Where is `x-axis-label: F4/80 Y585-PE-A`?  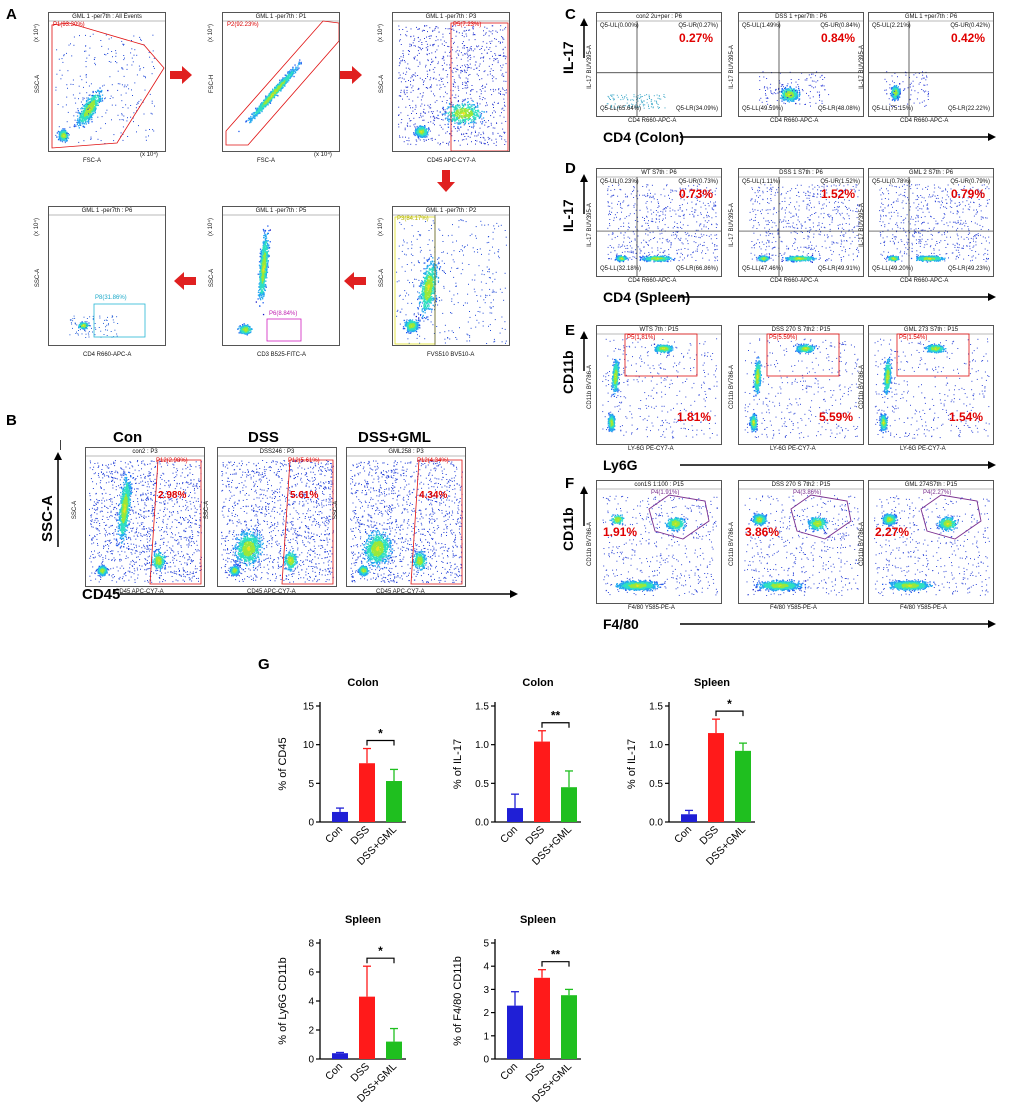 x-axis-label: F4/80 Y585-PE-A is located at coordinates (651, 608).